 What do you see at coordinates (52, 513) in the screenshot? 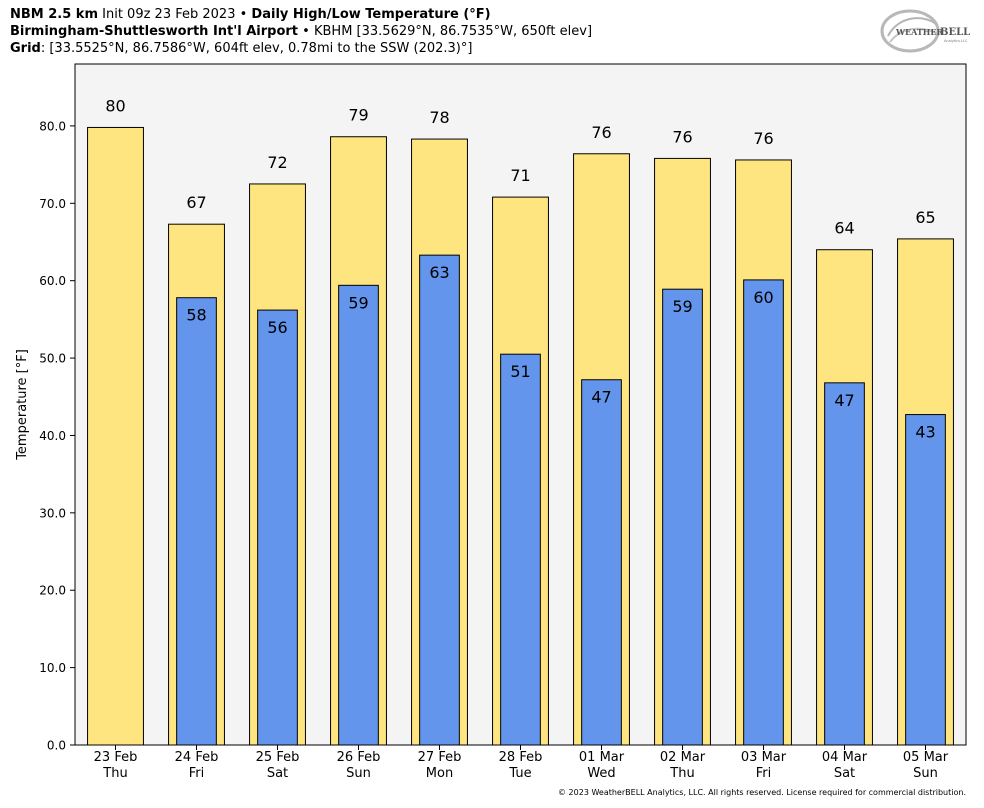
I see `y-tick-label: 30.0` at bounding box center [52, 513].